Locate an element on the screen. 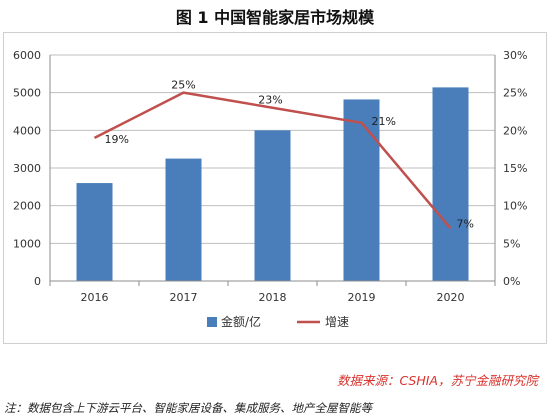 This screenshot has width=550, height=418. line-data-label: 7% is located at coordinates (465, 223).